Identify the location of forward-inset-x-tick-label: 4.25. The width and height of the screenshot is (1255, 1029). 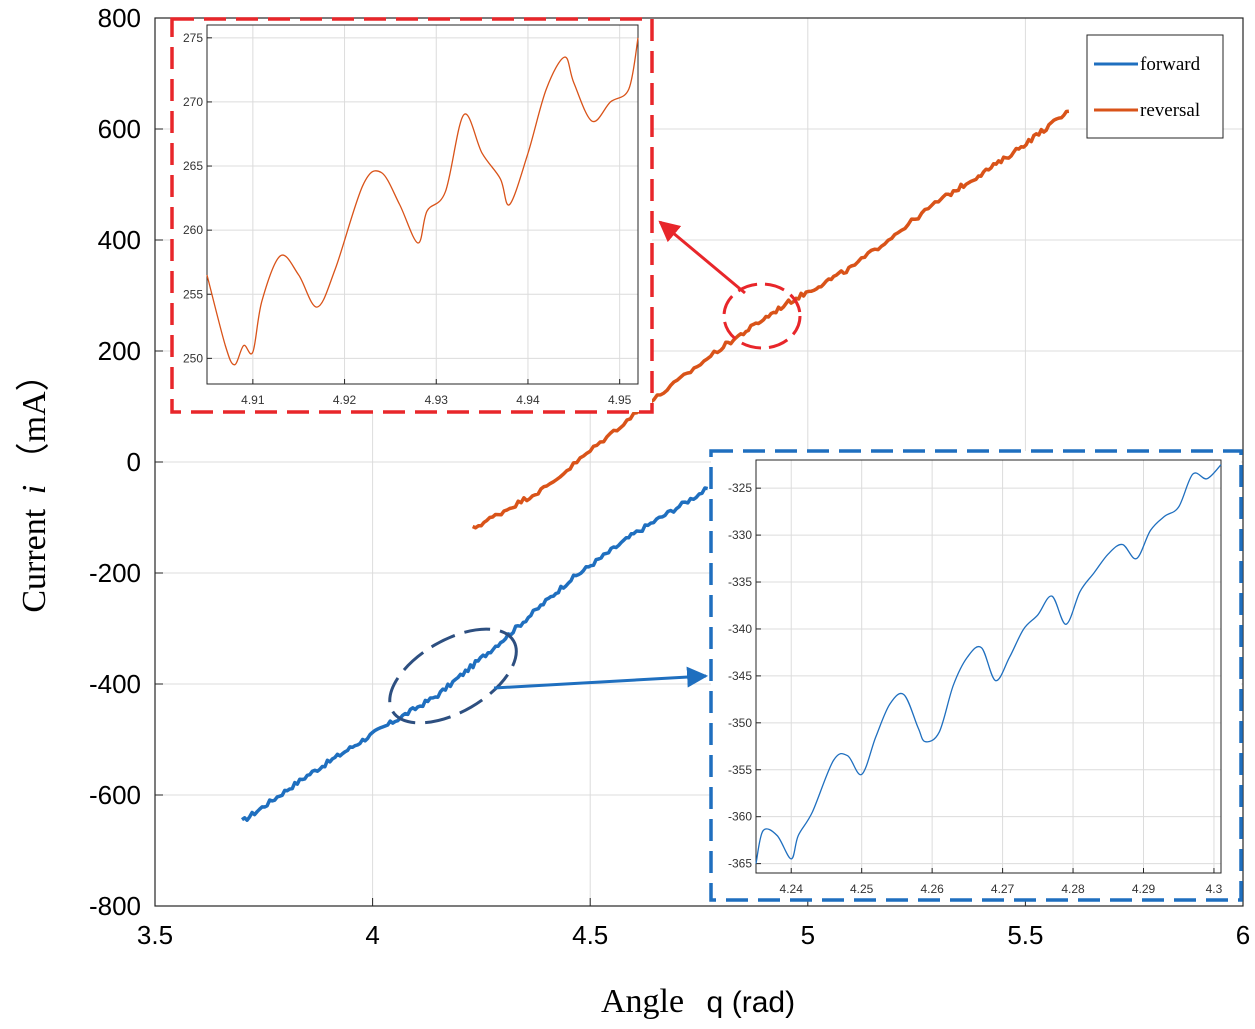
(862, 889).